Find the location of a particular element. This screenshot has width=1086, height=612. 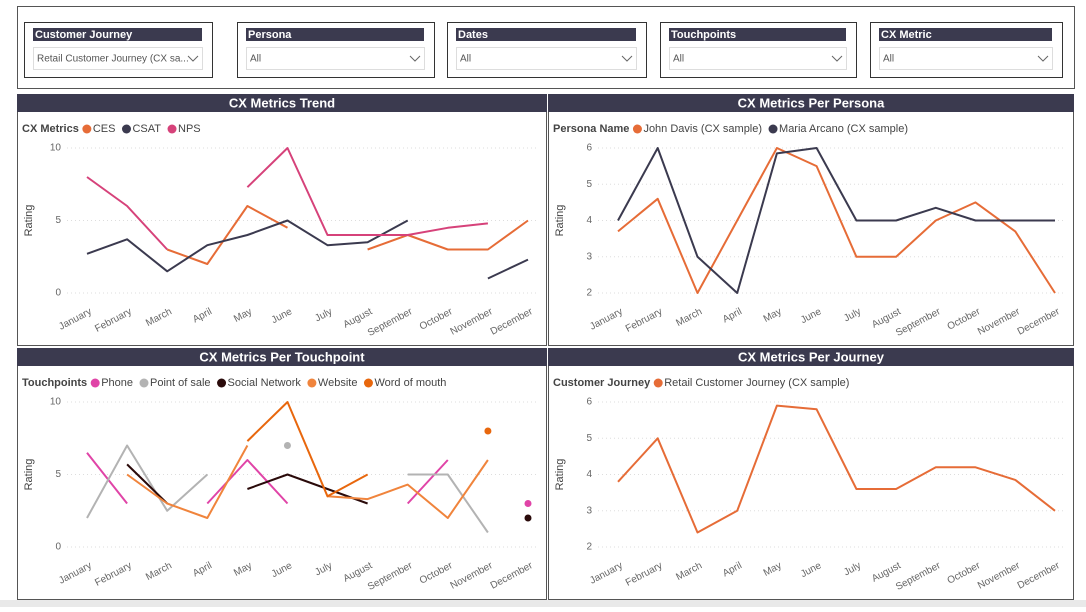

slicer-label: CX Metric is located at coordinates (906, 35).